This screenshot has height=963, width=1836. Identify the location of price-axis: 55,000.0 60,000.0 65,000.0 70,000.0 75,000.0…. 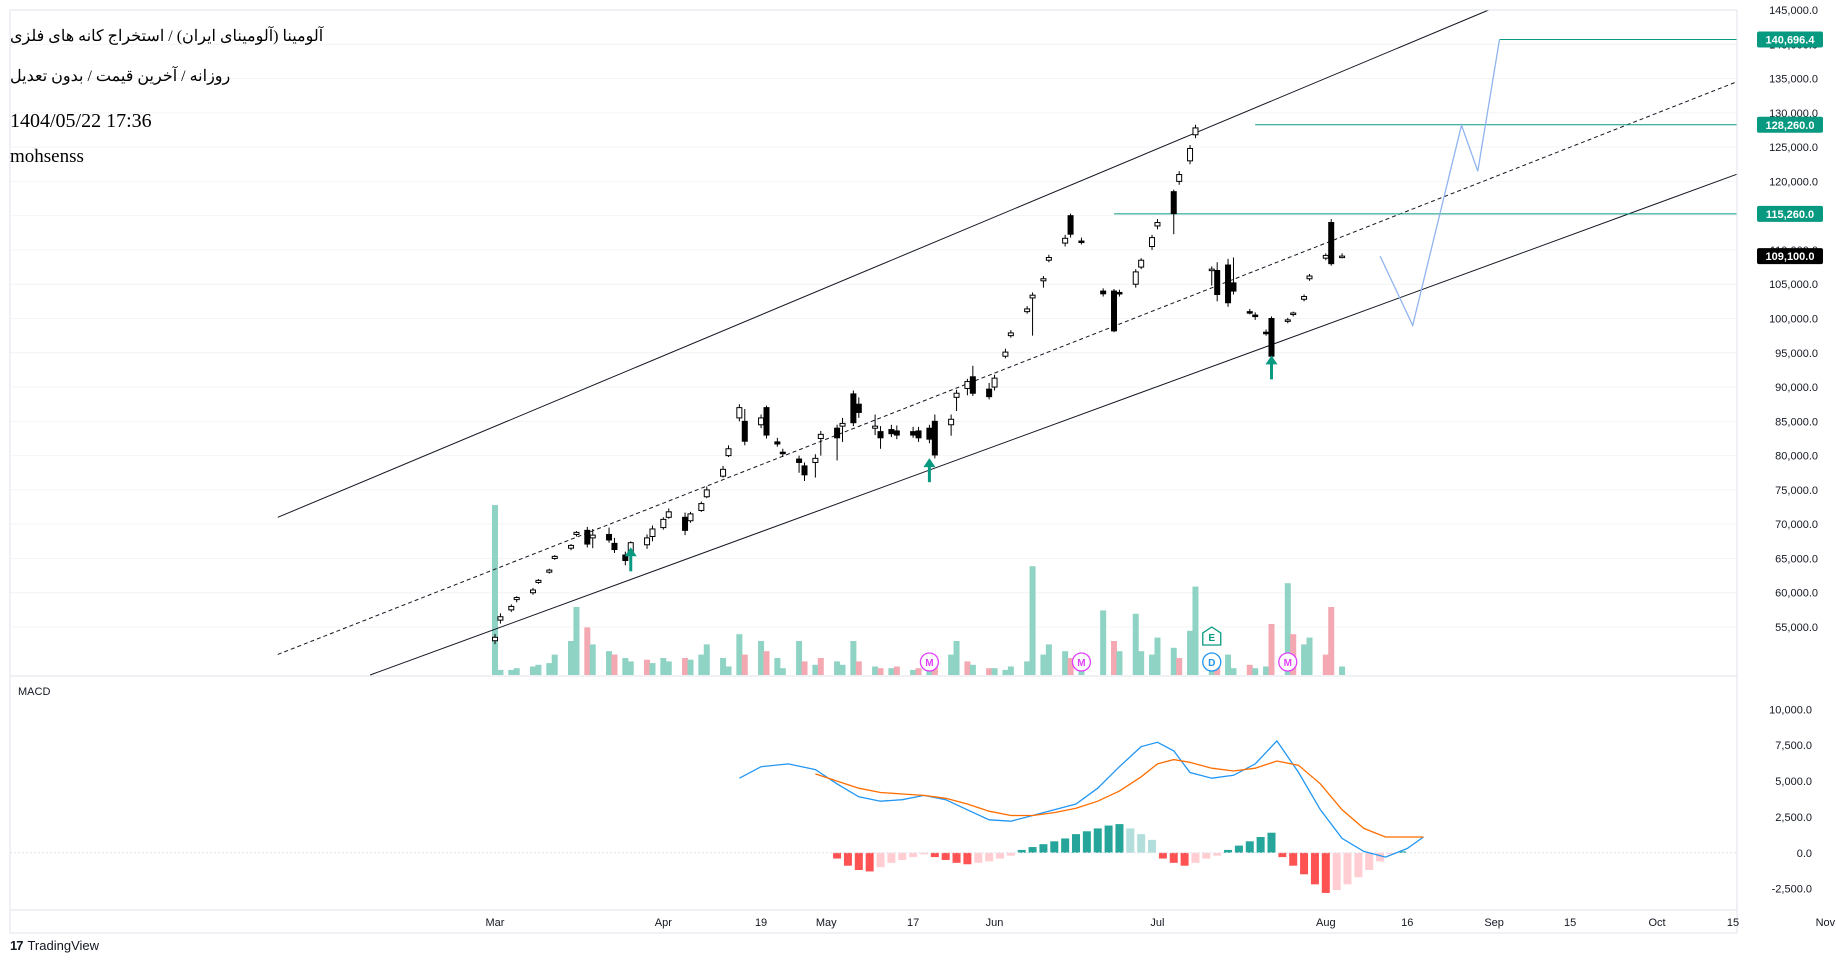
(1793, 319).